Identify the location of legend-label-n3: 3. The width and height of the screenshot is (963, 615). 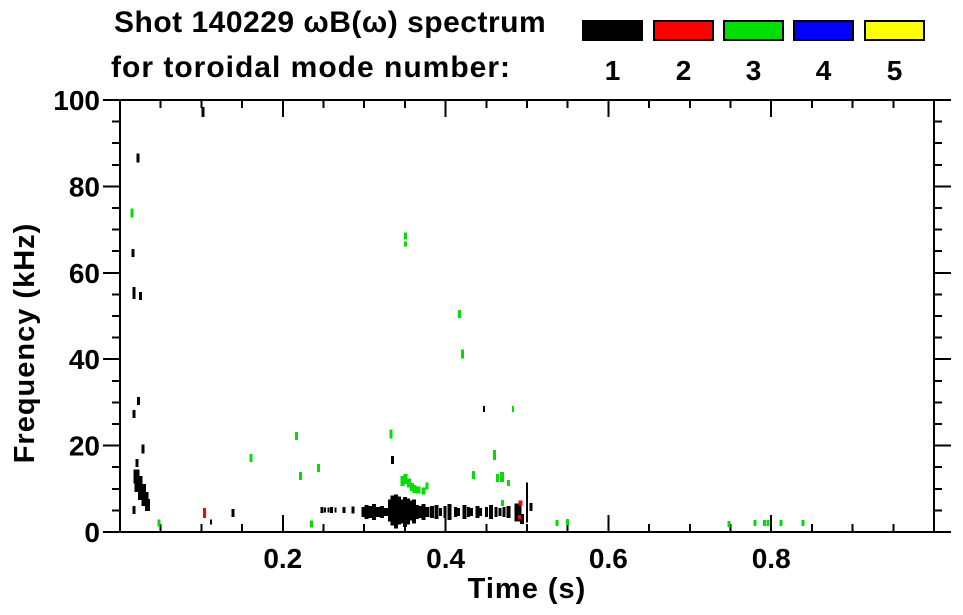
(753, 70).